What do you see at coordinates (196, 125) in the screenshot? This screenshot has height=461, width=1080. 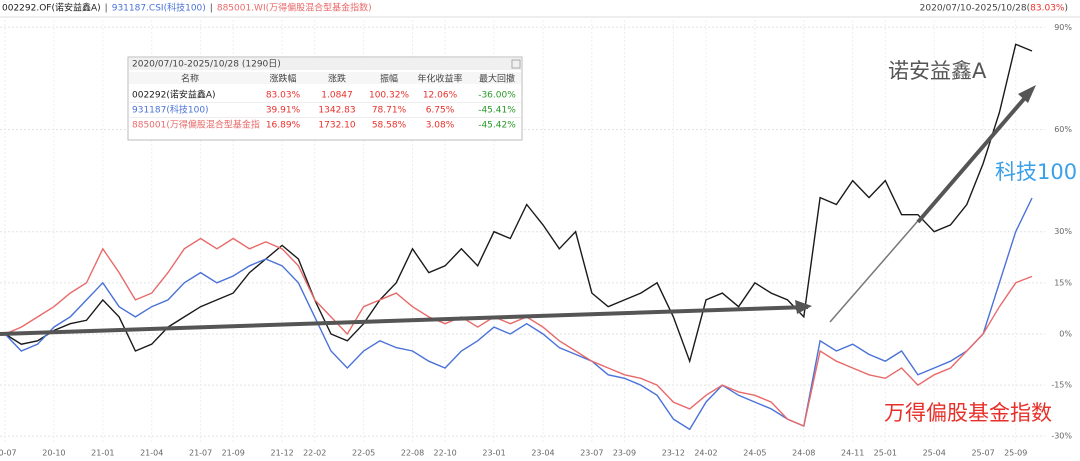 I see `table-cell: 885001(万得偏股混合型基金指` at bounding box center [196, 125].